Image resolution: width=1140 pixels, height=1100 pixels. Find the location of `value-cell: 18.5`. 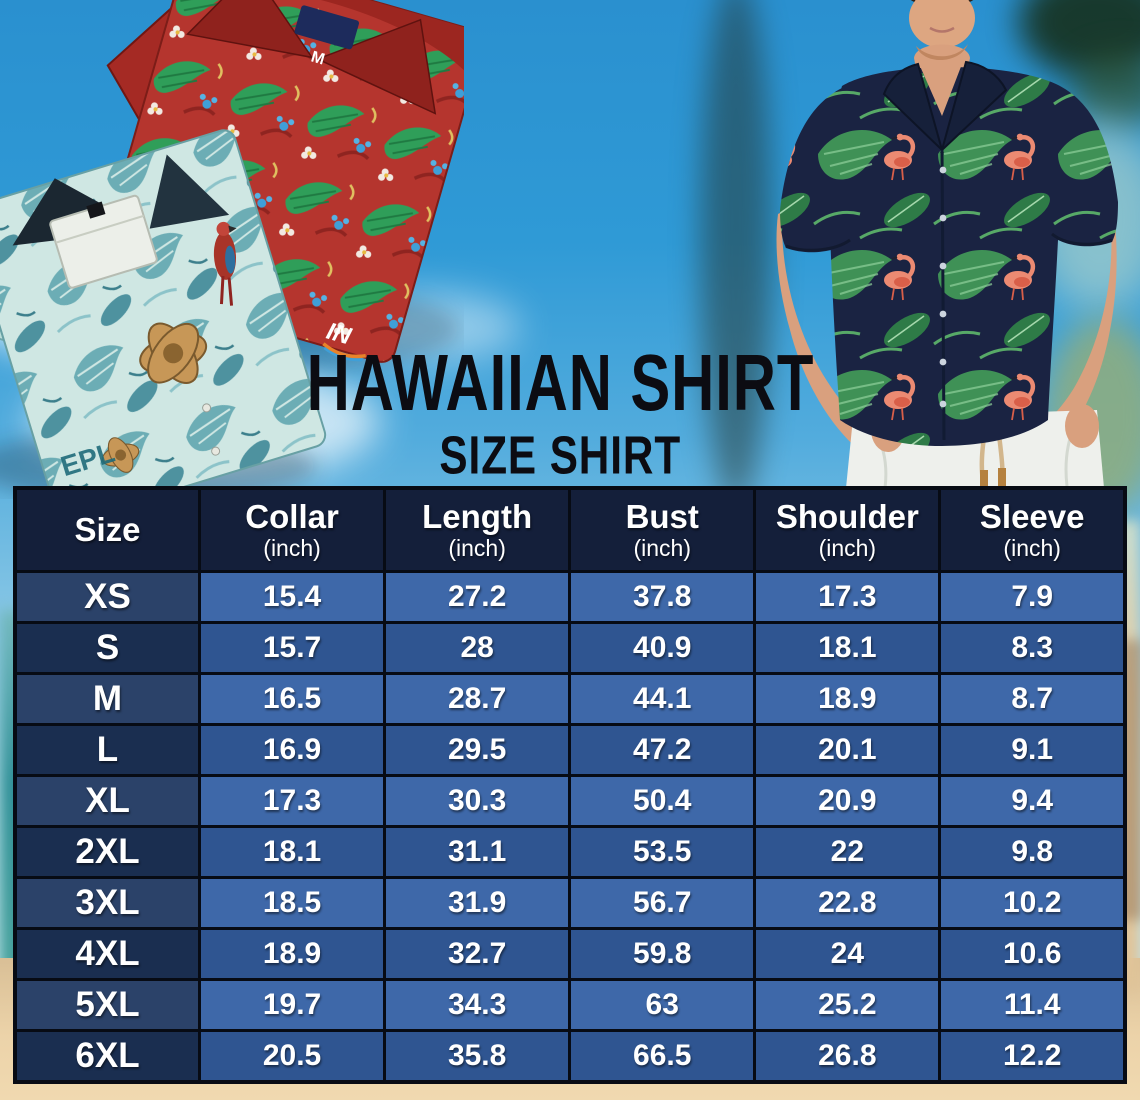

value-cell: 18.5 is located at coordinates (292, 903).